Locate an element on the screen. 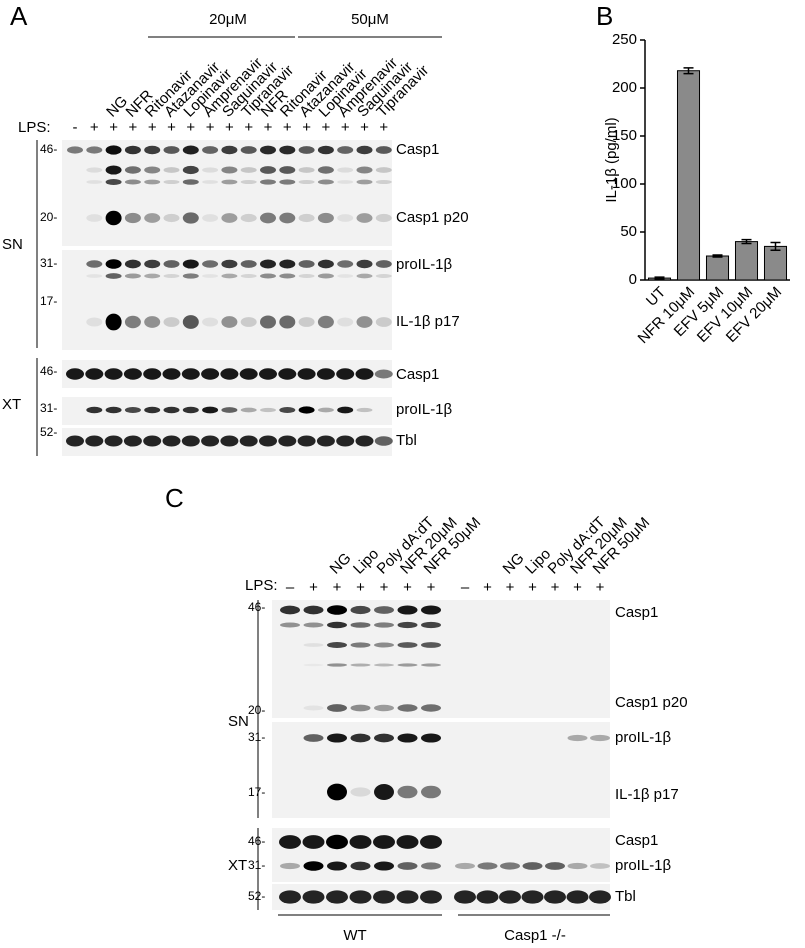 Image resolution: width=805 pixels, height=948 pixels. band-name: proIL-1β is located at coordinates (424, 264).